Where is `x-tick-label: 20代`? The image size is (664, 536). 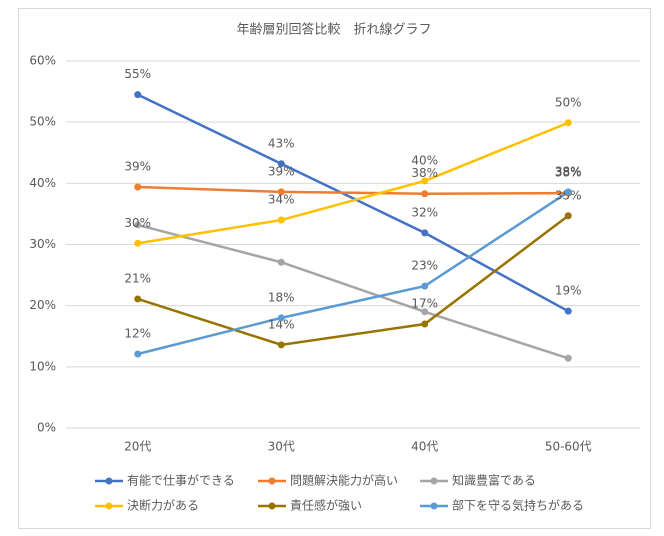 x-tick-label: 20代 is located at coordinates (137, 447).